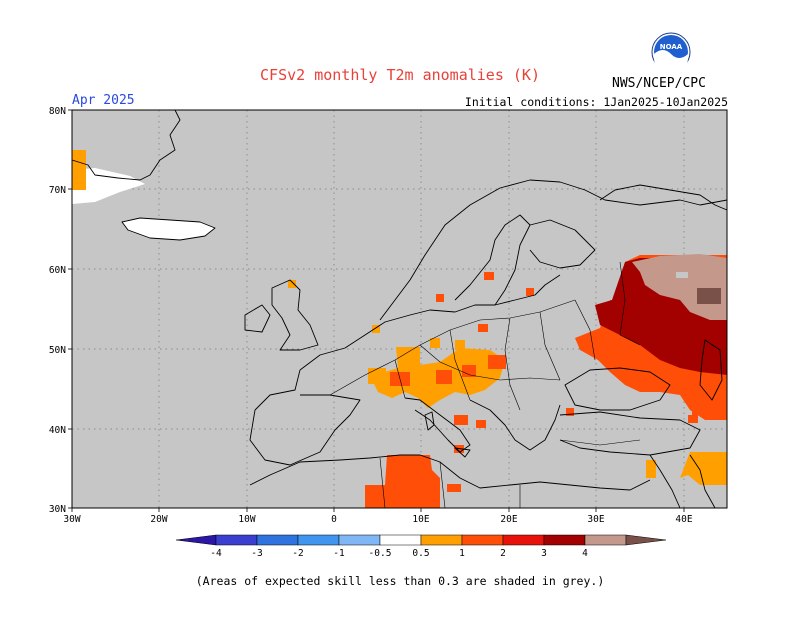 Image resolution: width=800 pixels, height=618 pixels. What do you see at coordinates (400, 75) in the screenshot?
I see `map-title: CFSv2 monthly T2m anomalies (K)` at bounding box center [400, 75].